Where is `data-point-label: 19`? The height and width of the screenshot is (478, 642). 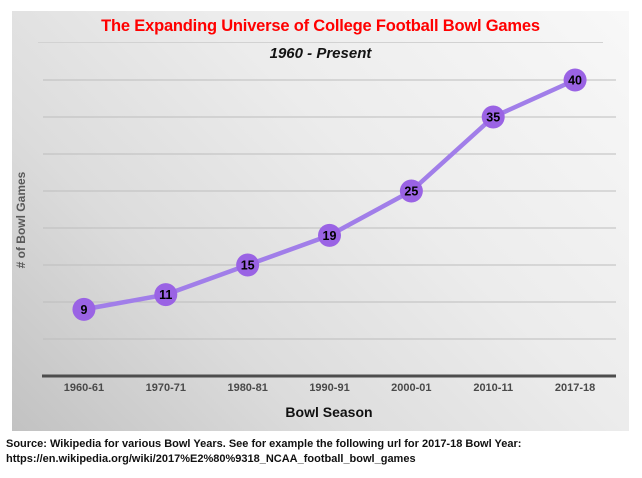 data-point-label: 19 is located at coordinates (330, 236).